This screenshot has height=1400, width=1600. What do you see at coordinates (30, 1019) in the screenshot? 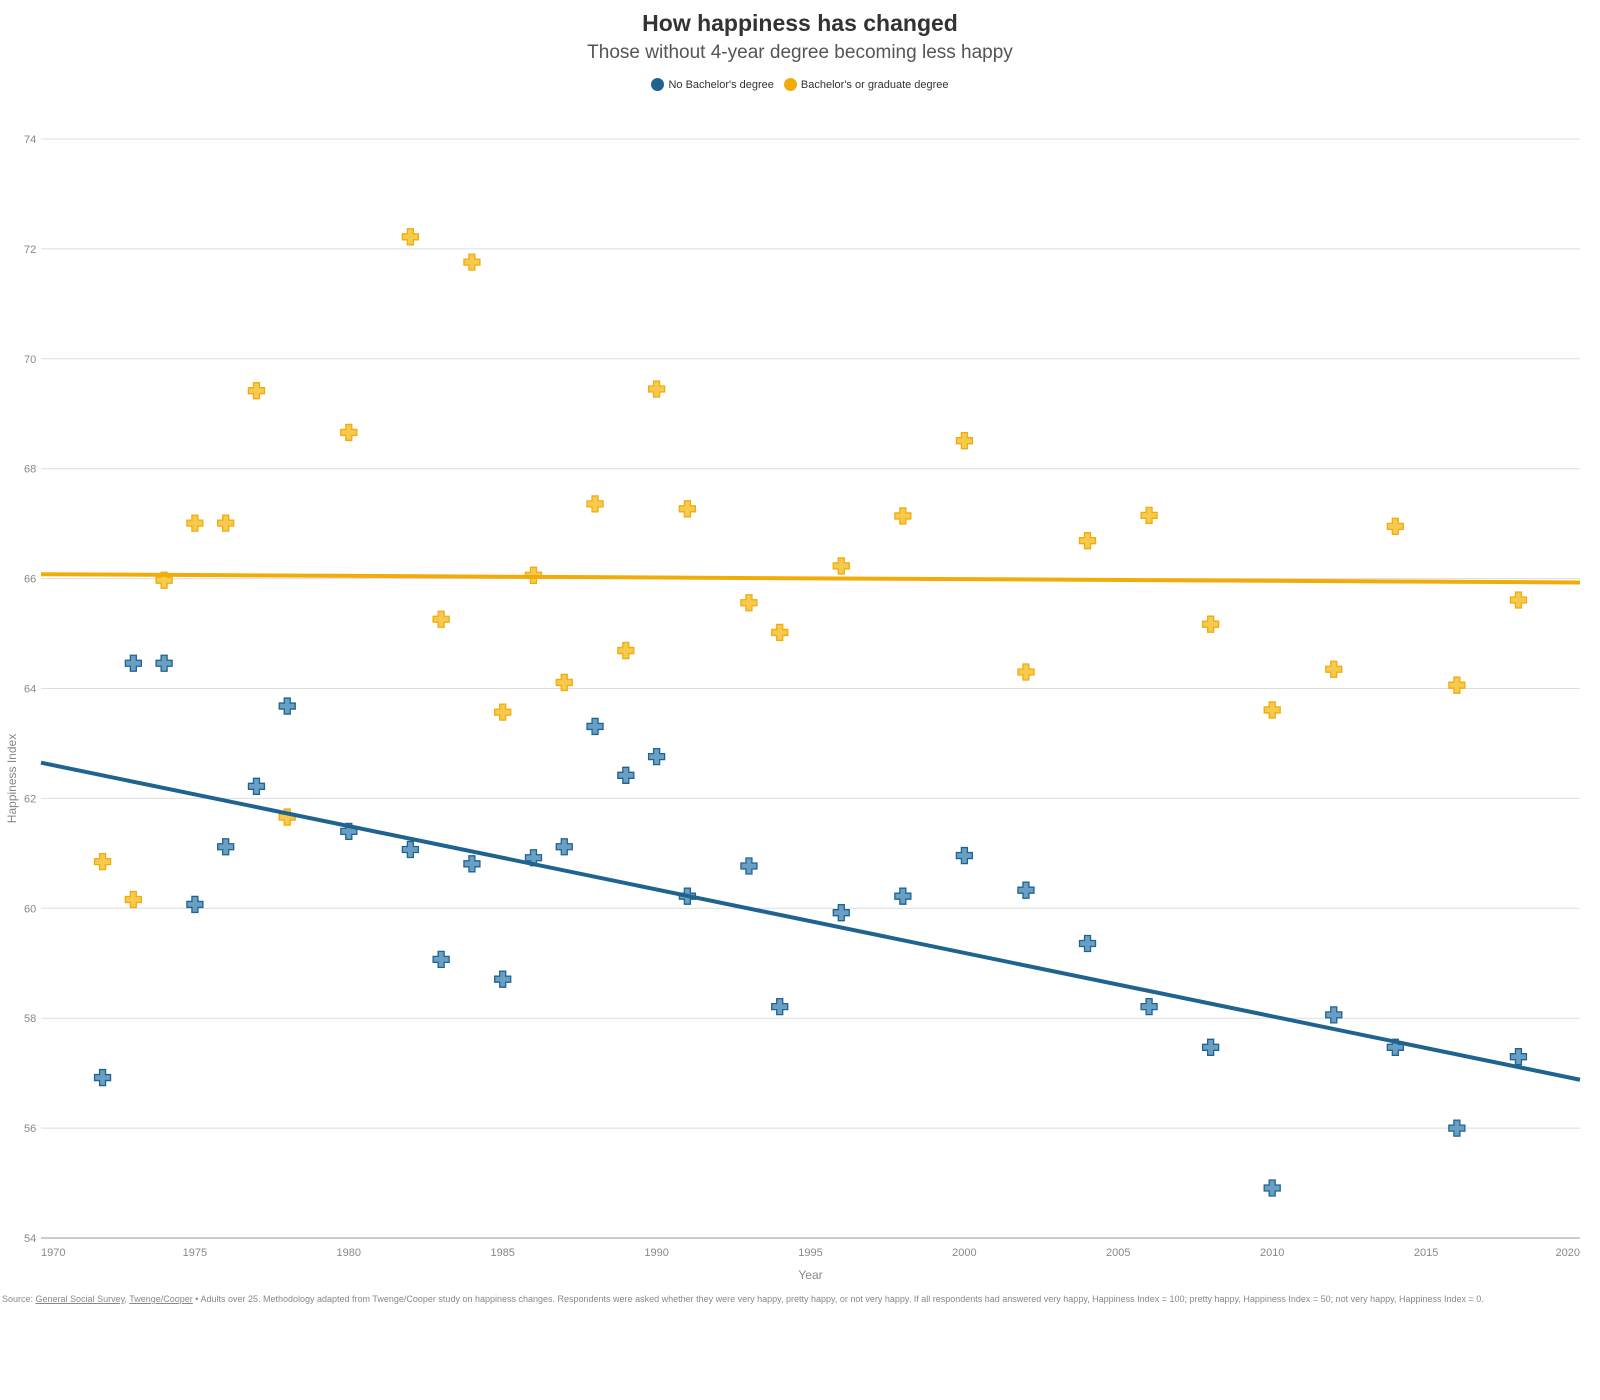
I see `y-tick-label: 58` at bounding box center [30, 1019].